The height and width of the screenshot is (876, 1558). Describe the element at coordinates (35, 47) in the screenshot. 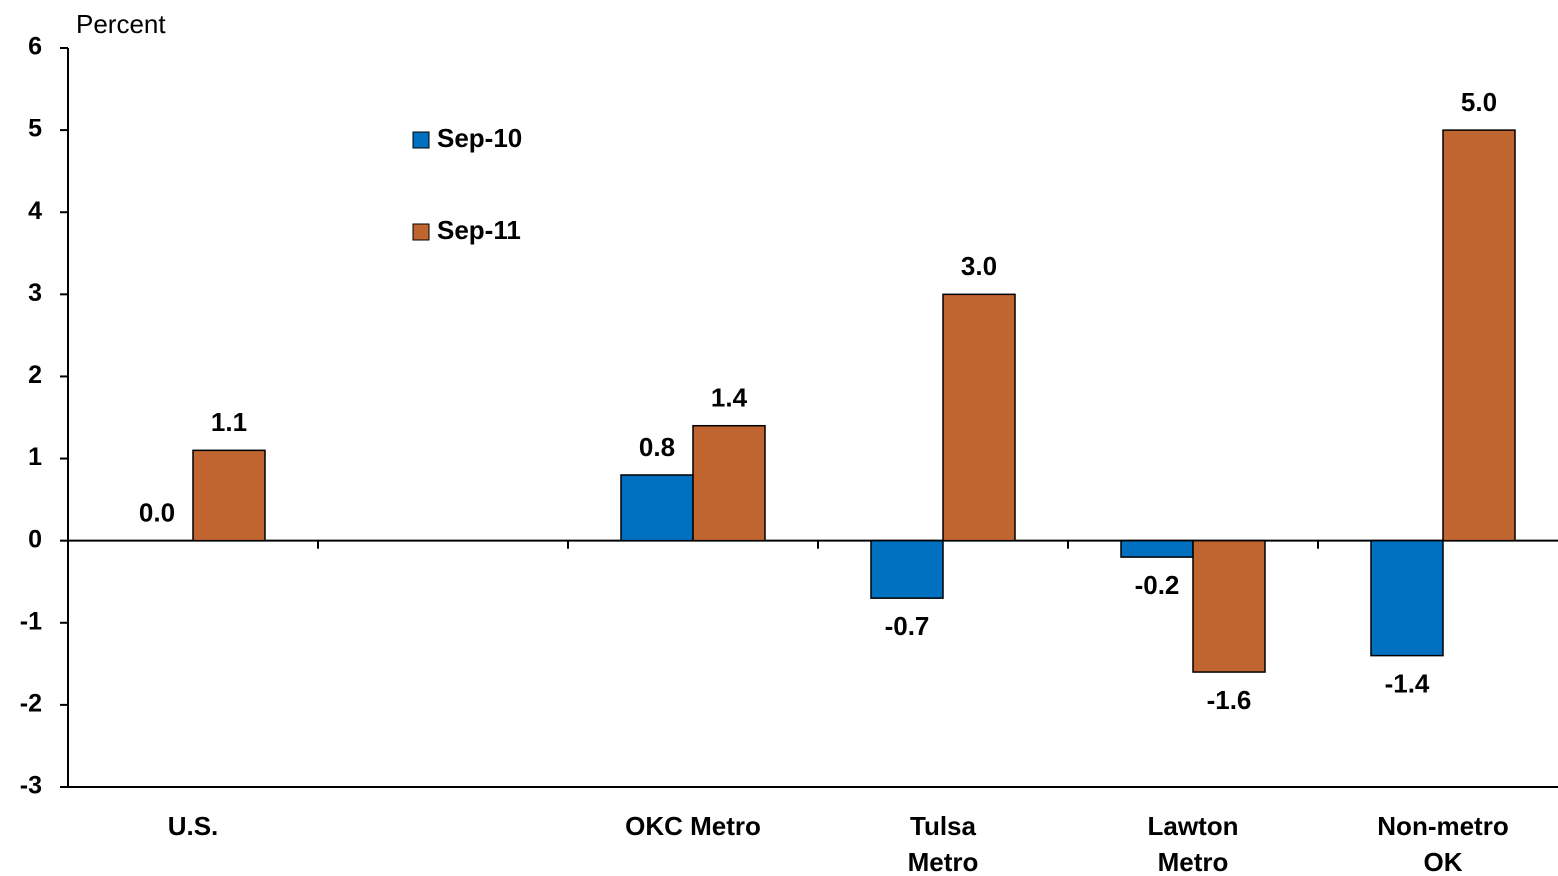

I see `y-tick-label: 6` at that location.